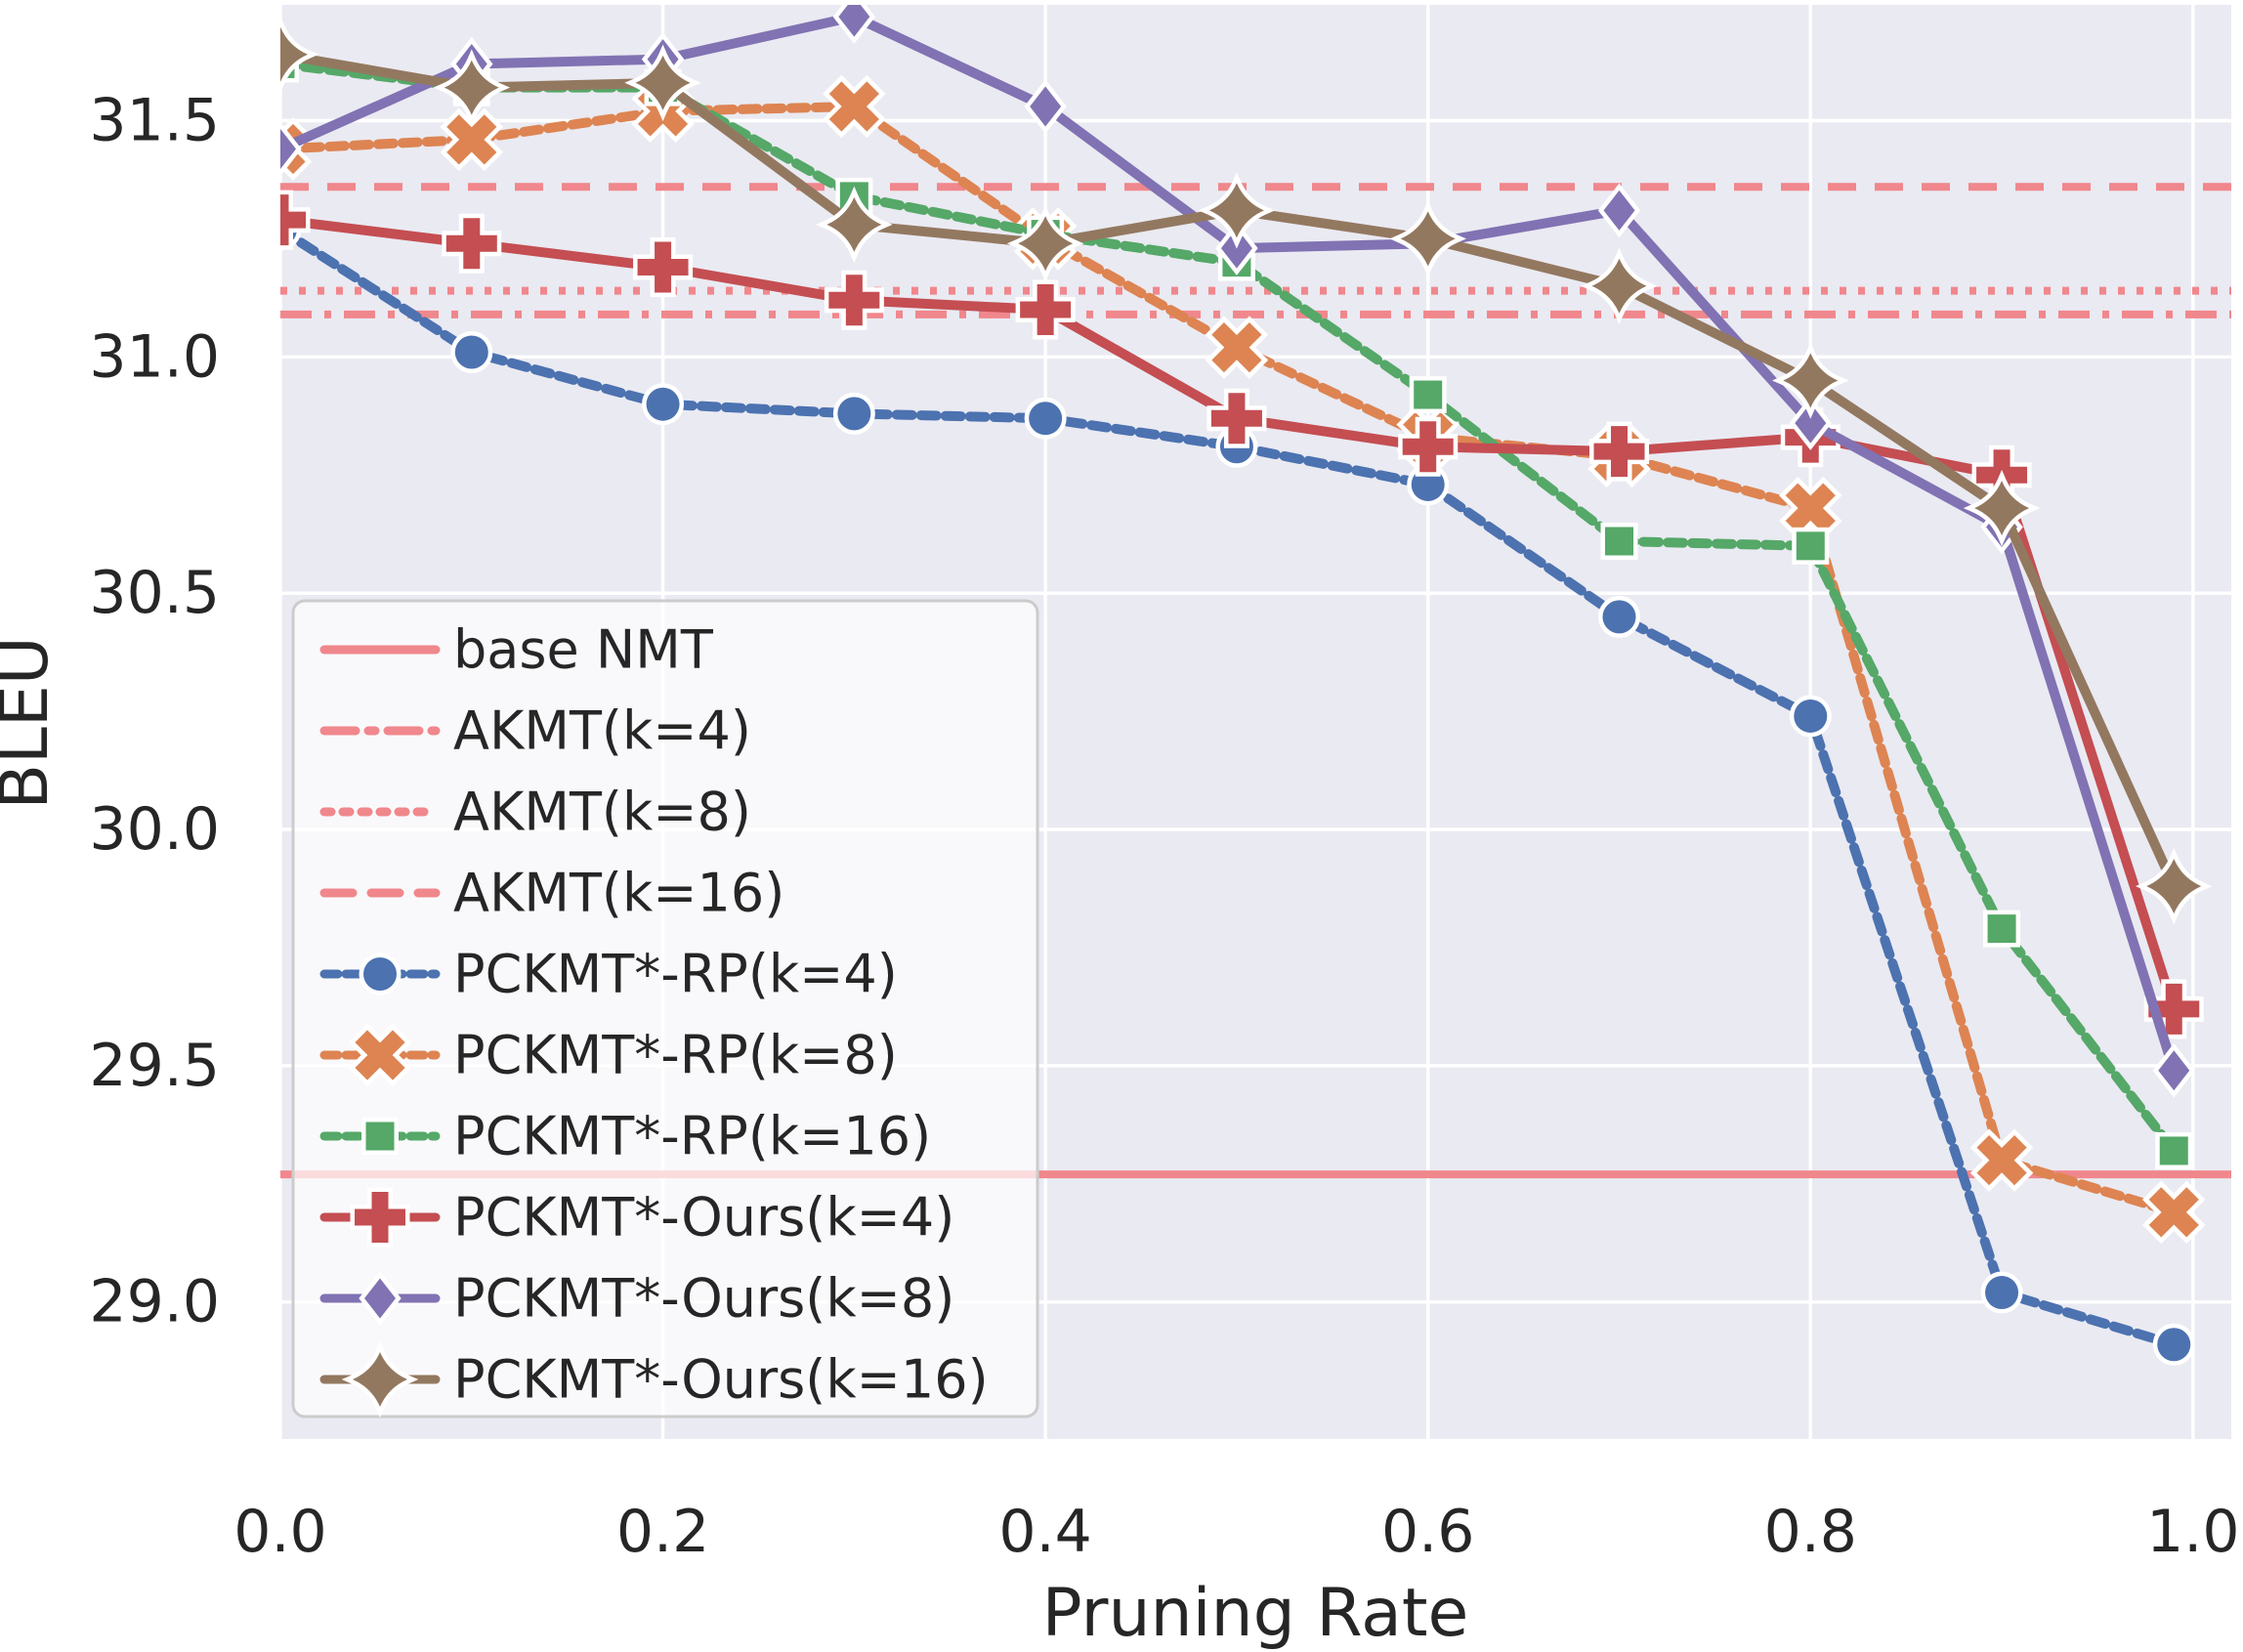  Describe the element at coordinates (692, 1136) in the screenshot. I see `legend-label: PCKMT*-RP(k=16)` at that location.